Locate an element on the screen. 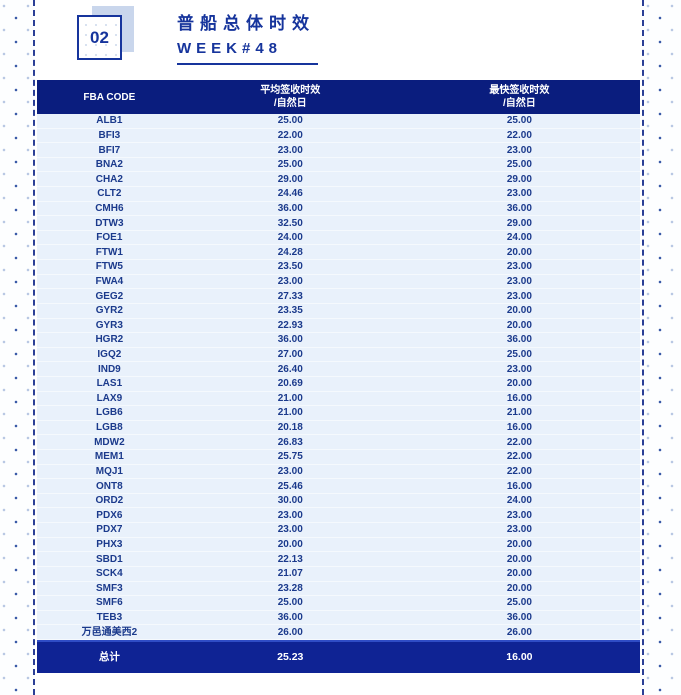 The width and height of the screenshot is (681, 695). table-row: TEB3 36.00 36.00 is located at coordinates (338, 618).